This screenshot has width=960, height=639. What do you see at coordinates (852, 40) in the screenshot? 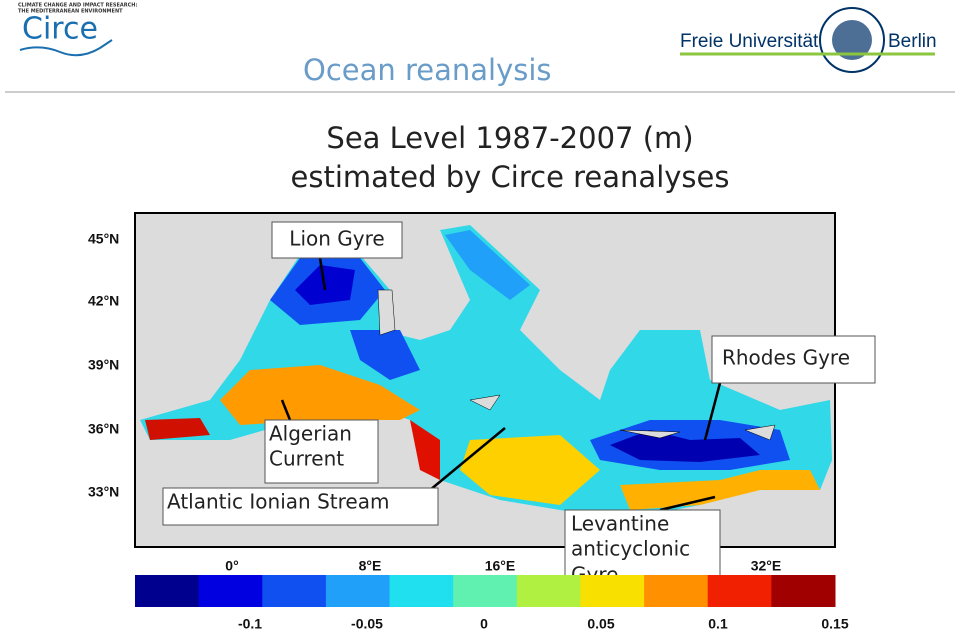
I see `logo-seal-inner` at bounding box center [852, 40].